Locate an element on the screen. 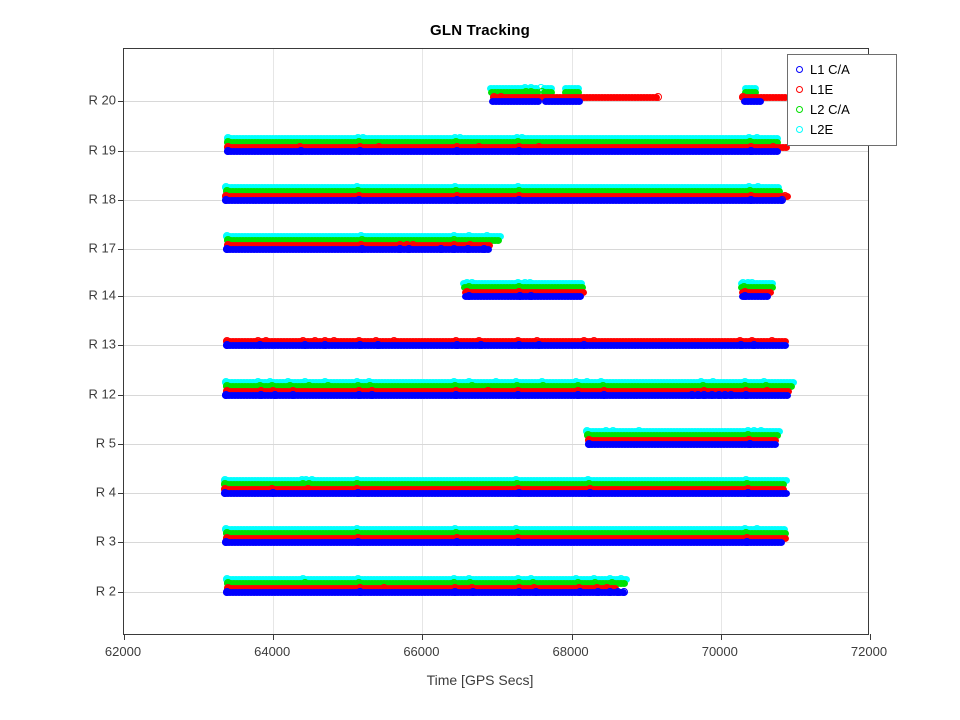 The image size is (960, 720). y-tick-label: R 17 is located at coordinates (102, 248).